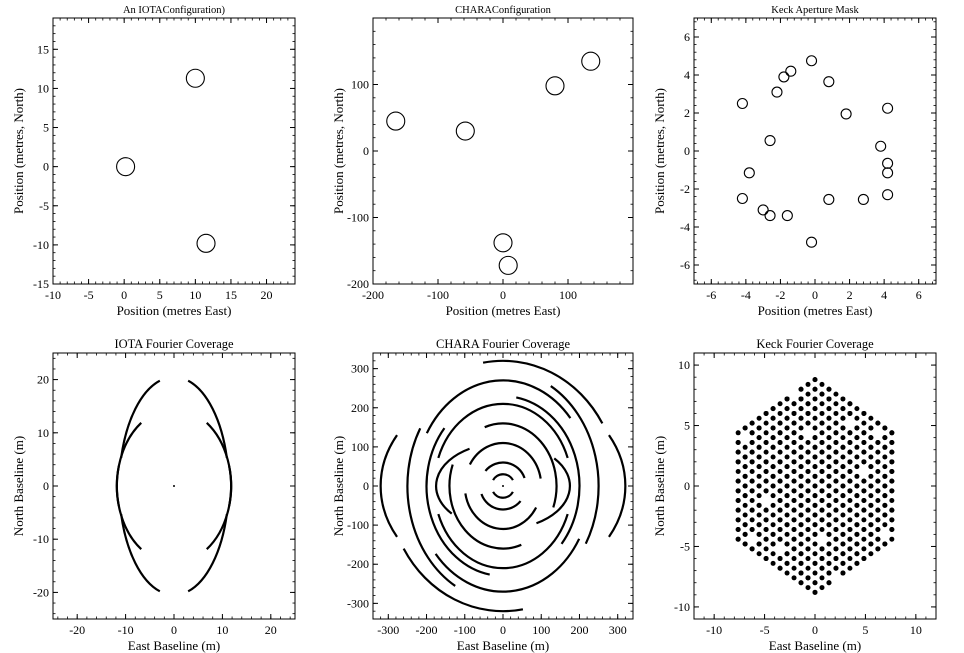  Describe the element at coordinates (267, 295) in the screenshot. I see `x-tick-label: 20` at that location.